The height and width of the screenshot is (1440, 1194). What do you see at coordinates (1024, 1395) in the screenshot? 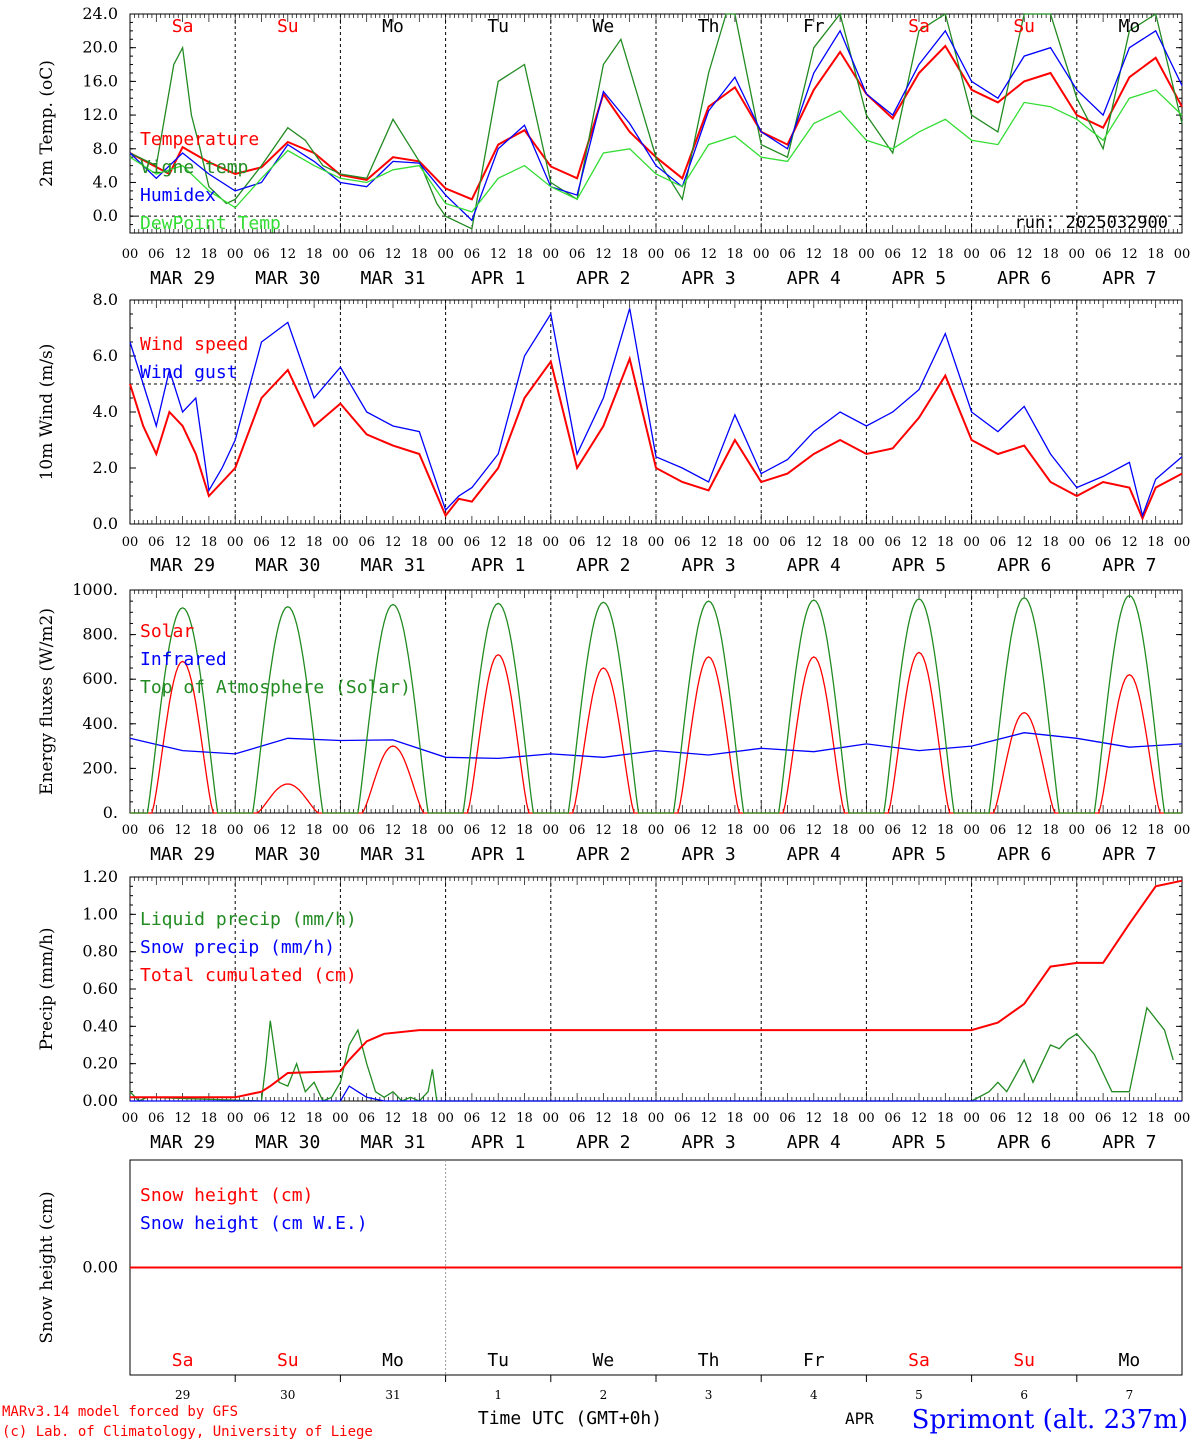
I see `day-number: 6` at bounding box center [1024, 1395].